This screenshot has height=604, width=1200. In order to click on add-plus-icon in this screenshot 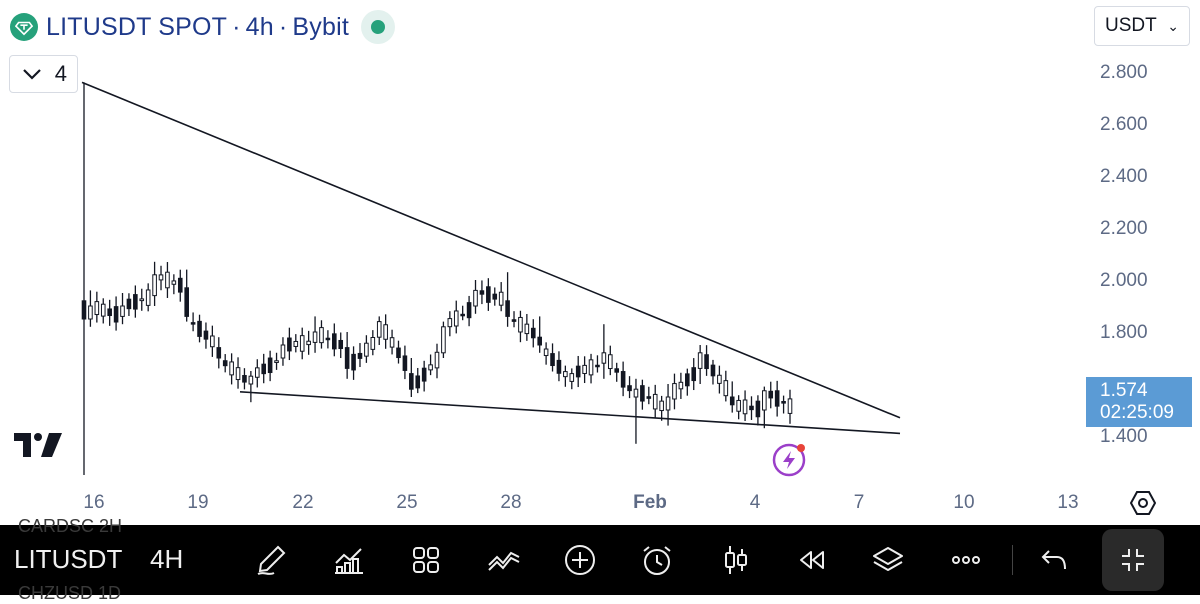, I will do `click(580, 560)`.